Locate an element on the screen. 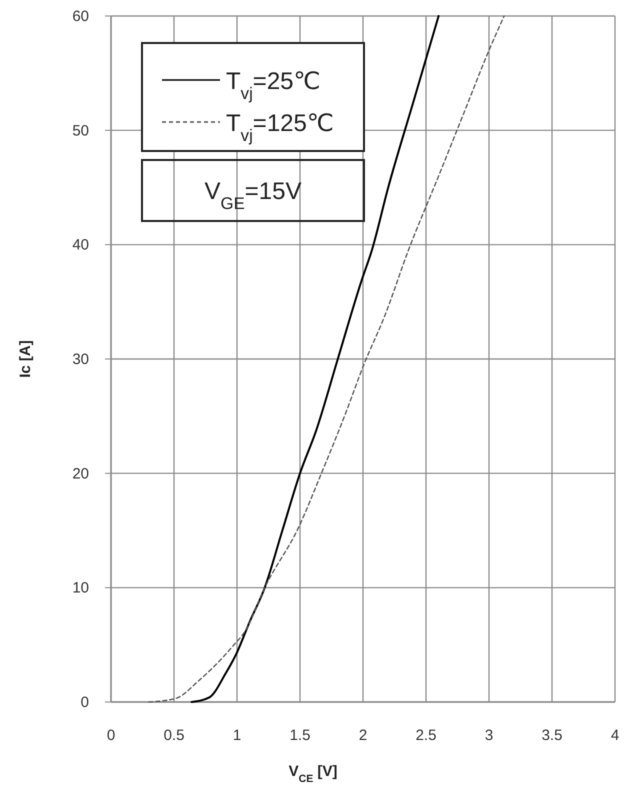 This screenshot has width=624, height=808. y-tick-label: 30 is located at coordinates (80, 359).